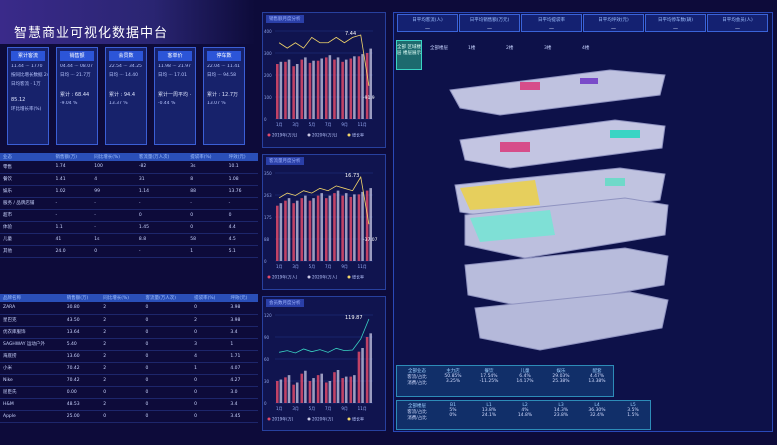  Describe the element at coordinates (129, 320) in the screenshot. I see `table-row: 星巴克 43.50 2 0 2 3.98` at that location.